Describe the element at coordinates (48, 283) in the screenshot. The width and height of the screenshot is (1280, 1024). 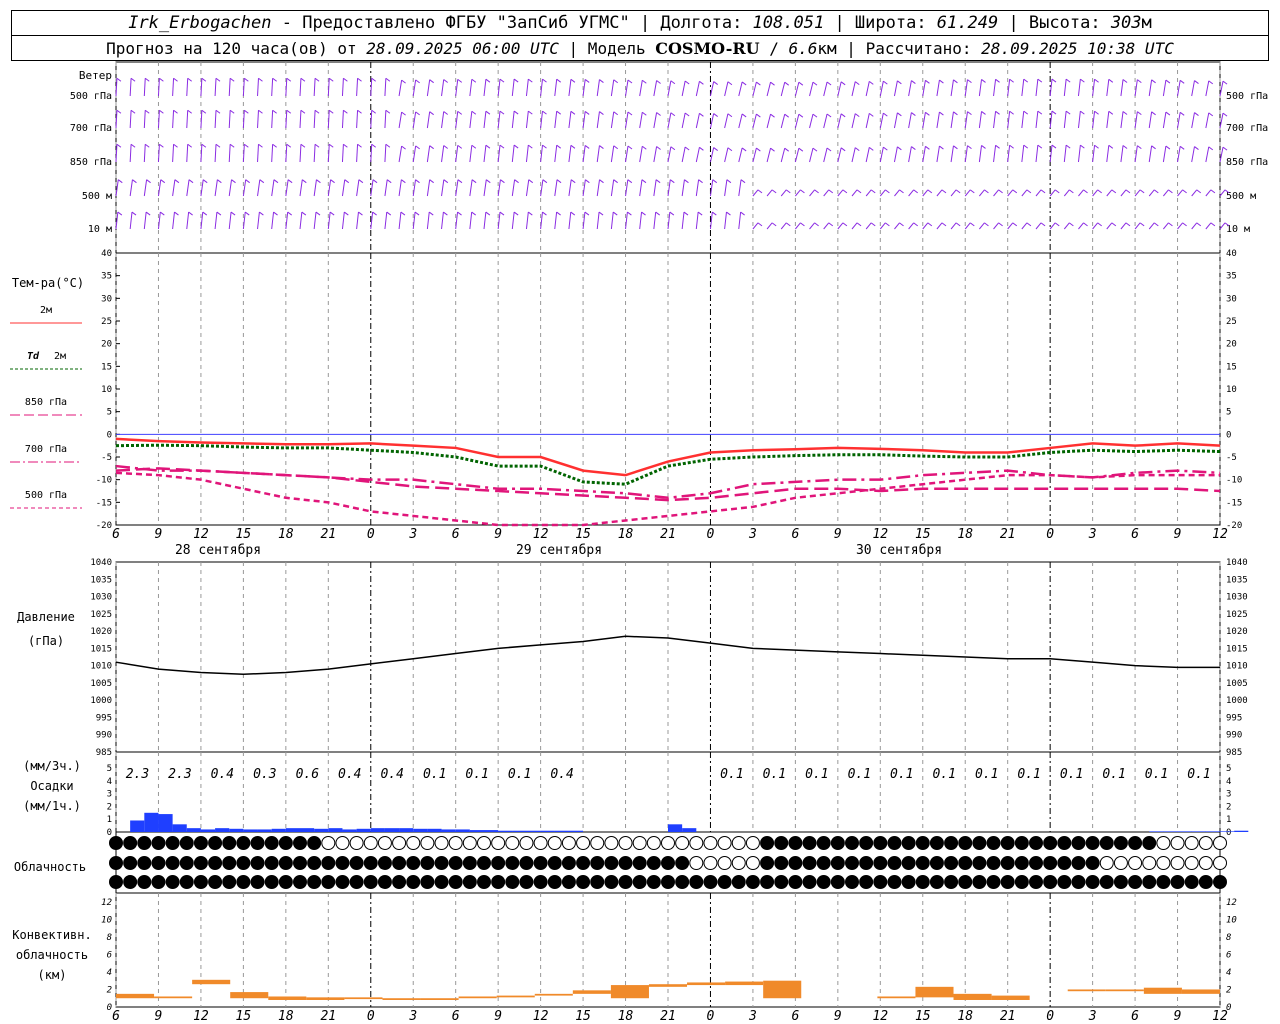
I see `temp-title: Тем-ра(°C)` at that location.